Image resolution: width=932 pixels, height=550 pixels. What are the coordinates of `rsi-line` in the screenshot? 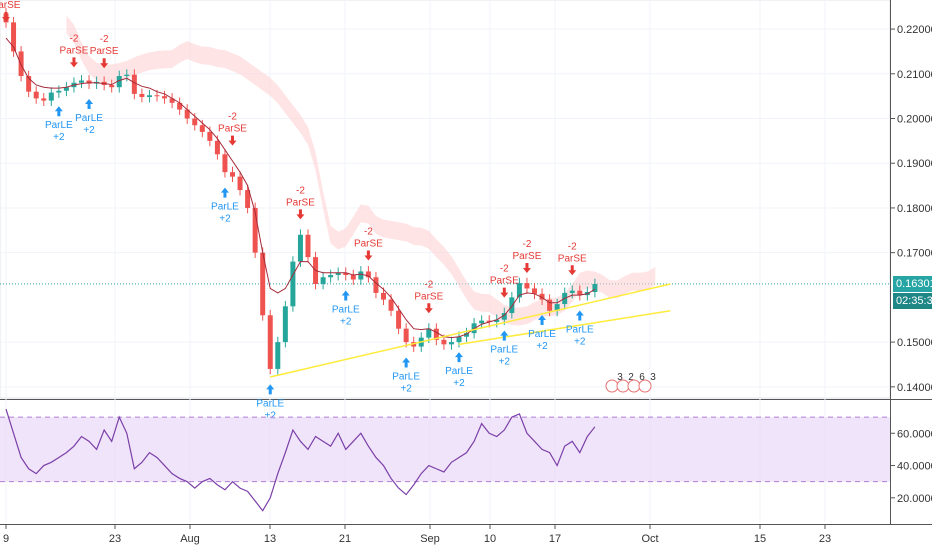 It's located at (300, 460).